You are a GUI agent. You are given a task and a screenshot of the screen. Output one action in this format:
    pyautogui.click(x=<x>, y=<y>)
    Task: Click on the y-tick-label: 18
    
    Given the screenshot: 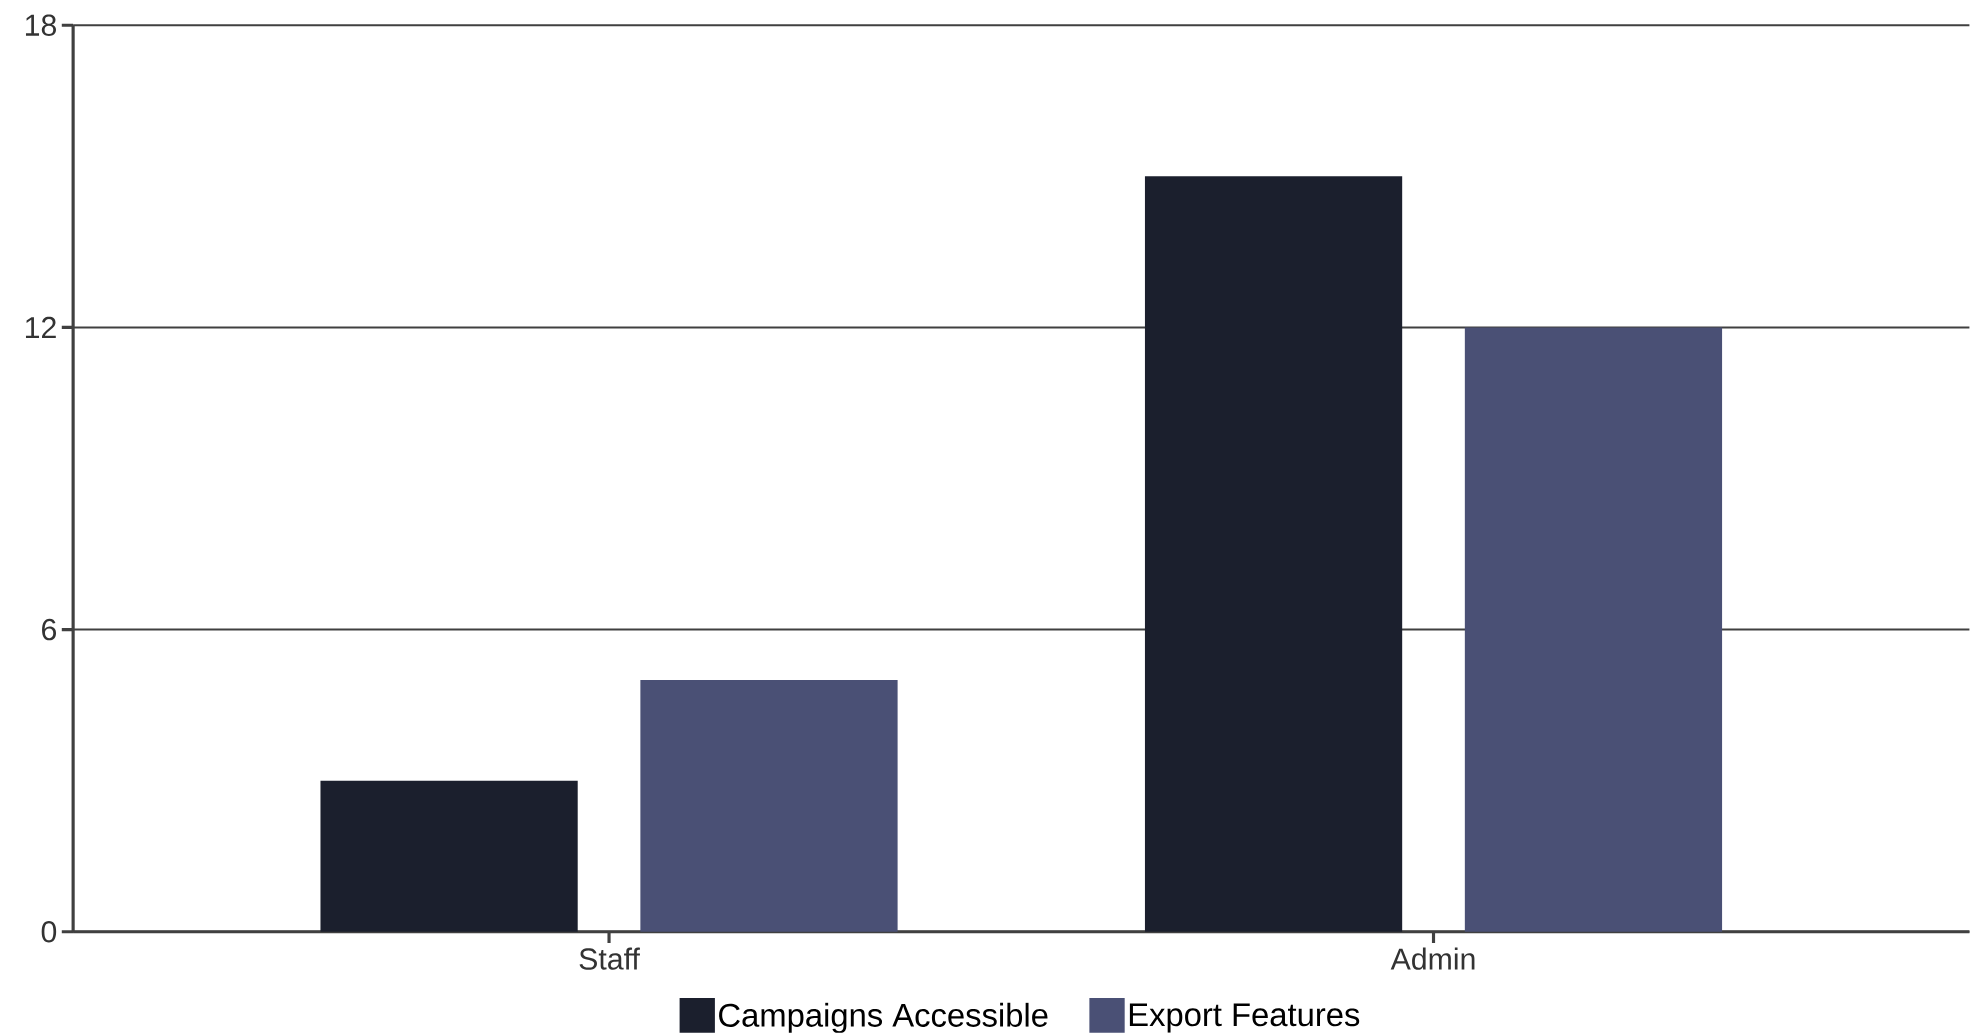 What is the action you would take?
    pyautogui.click(x=40, y=25)
    